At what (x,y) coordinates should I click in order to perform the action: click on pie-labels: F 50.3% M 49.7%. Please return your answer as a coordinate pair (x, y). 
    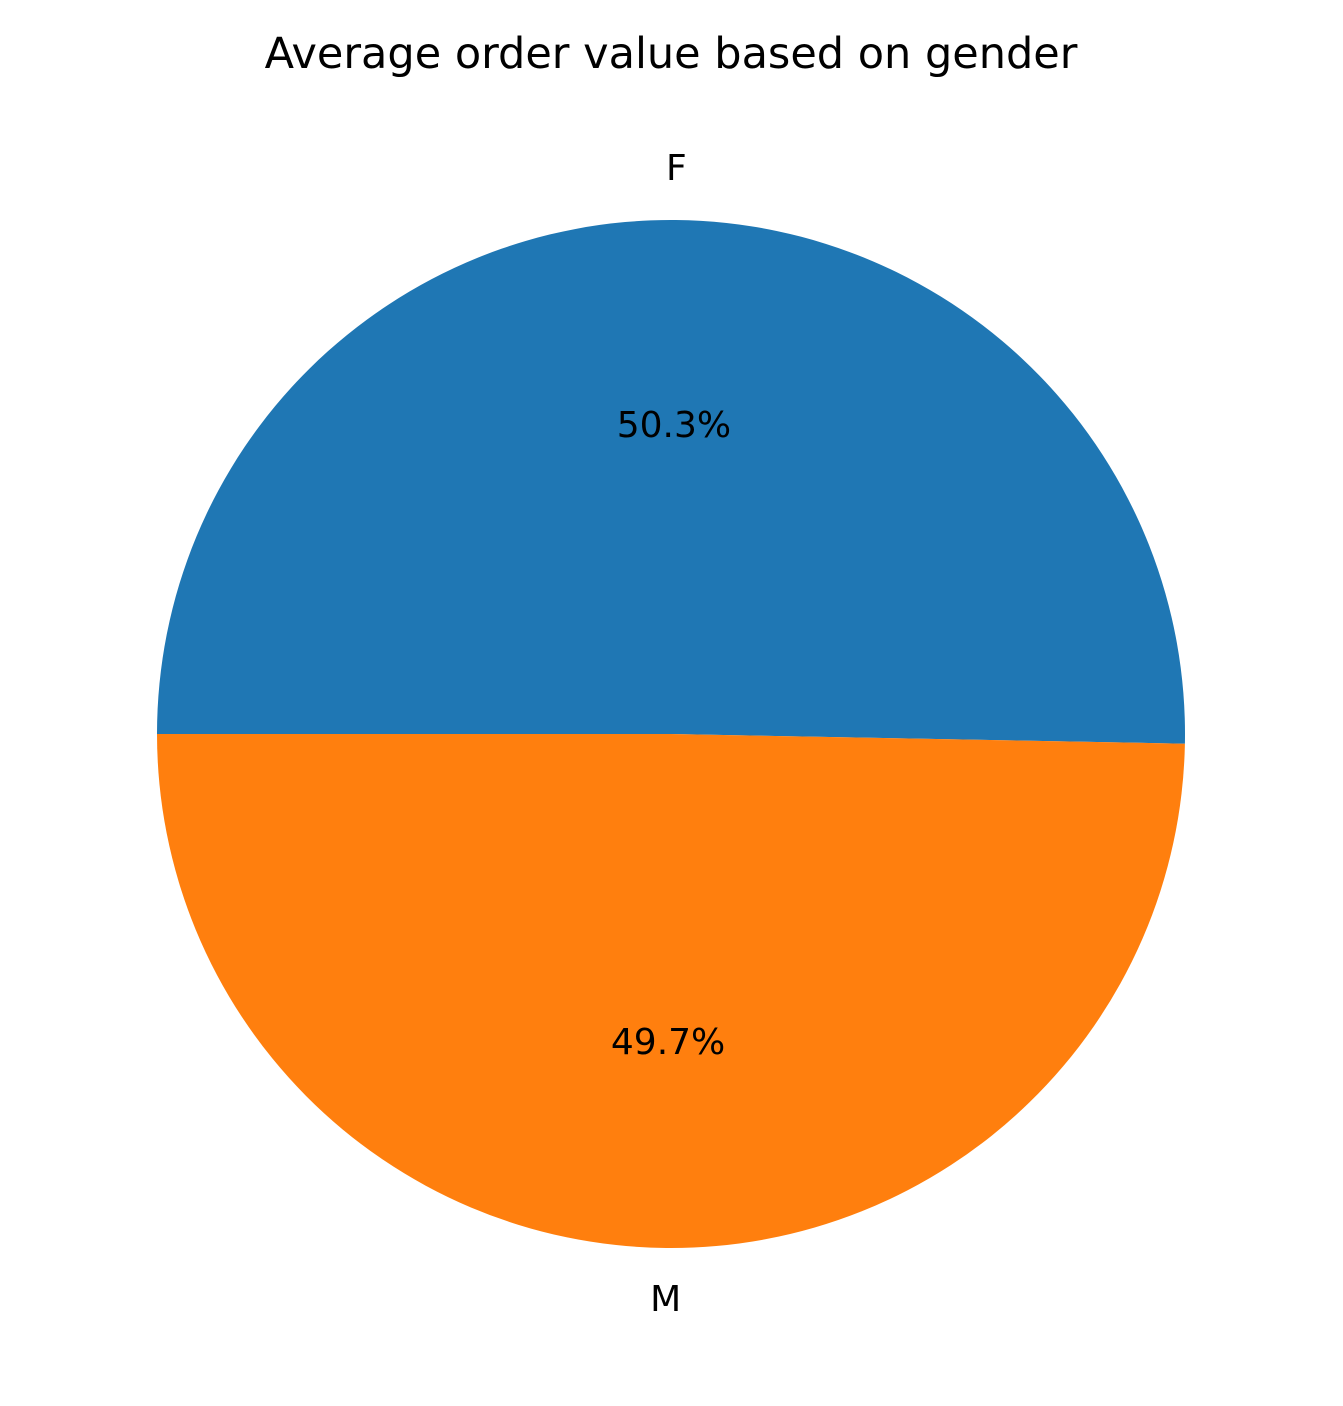
    Looking at the image, I should click on (671, 734).